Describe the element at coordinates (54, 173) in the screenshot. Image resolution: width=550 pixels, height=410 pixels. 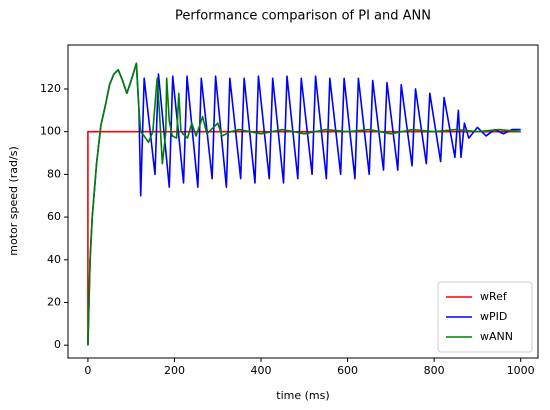
I see `y-tick-label: 80` at that location.